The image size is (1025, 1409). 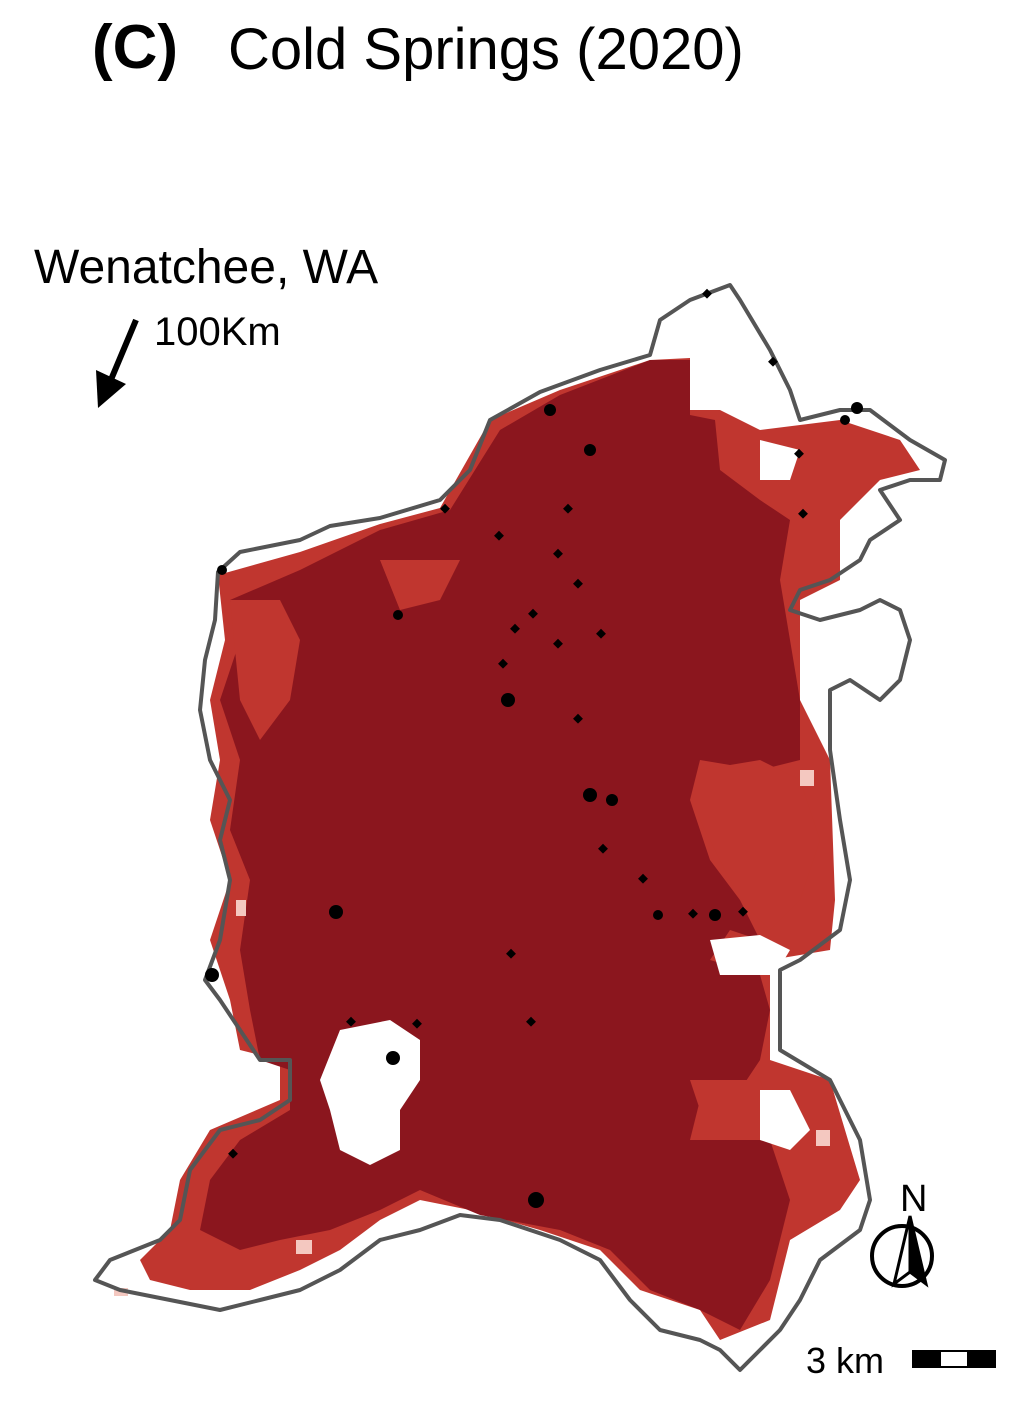 I want to click on north-label: N, so click(x=914, y=1199).